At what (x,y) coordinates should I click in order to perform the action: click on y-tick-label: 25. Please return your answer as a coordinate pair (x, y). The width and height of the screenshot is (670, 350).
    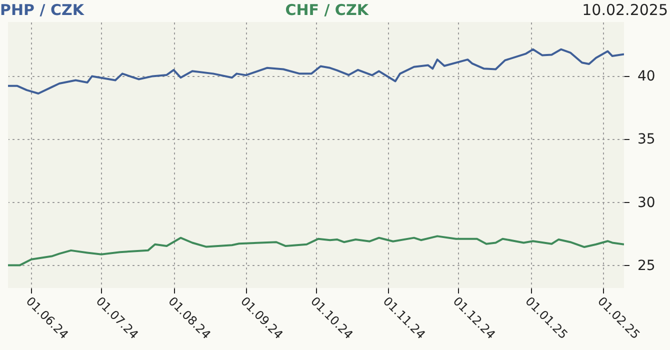
    Looking at the image, I should click on (647, 266).